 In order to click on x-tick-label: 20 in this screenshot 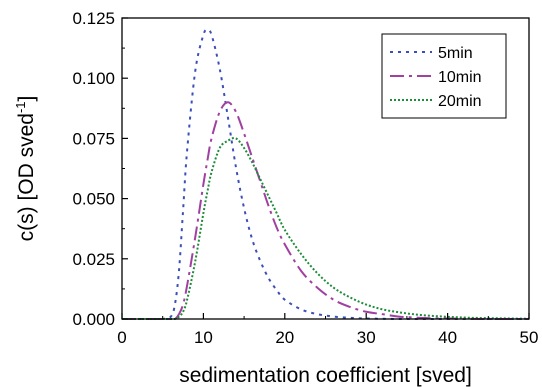, I will do `click(284, 337)`.